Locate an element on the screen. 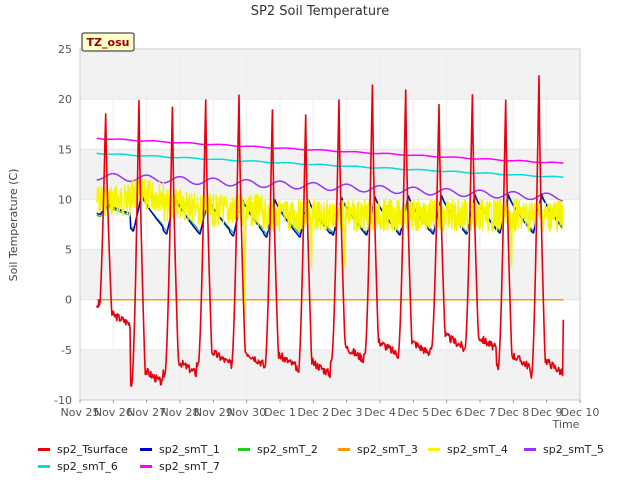 The height and width of the screenshot is (480, 640). legend-label: sp2_smT_4 is located at coordinates (477, 449).